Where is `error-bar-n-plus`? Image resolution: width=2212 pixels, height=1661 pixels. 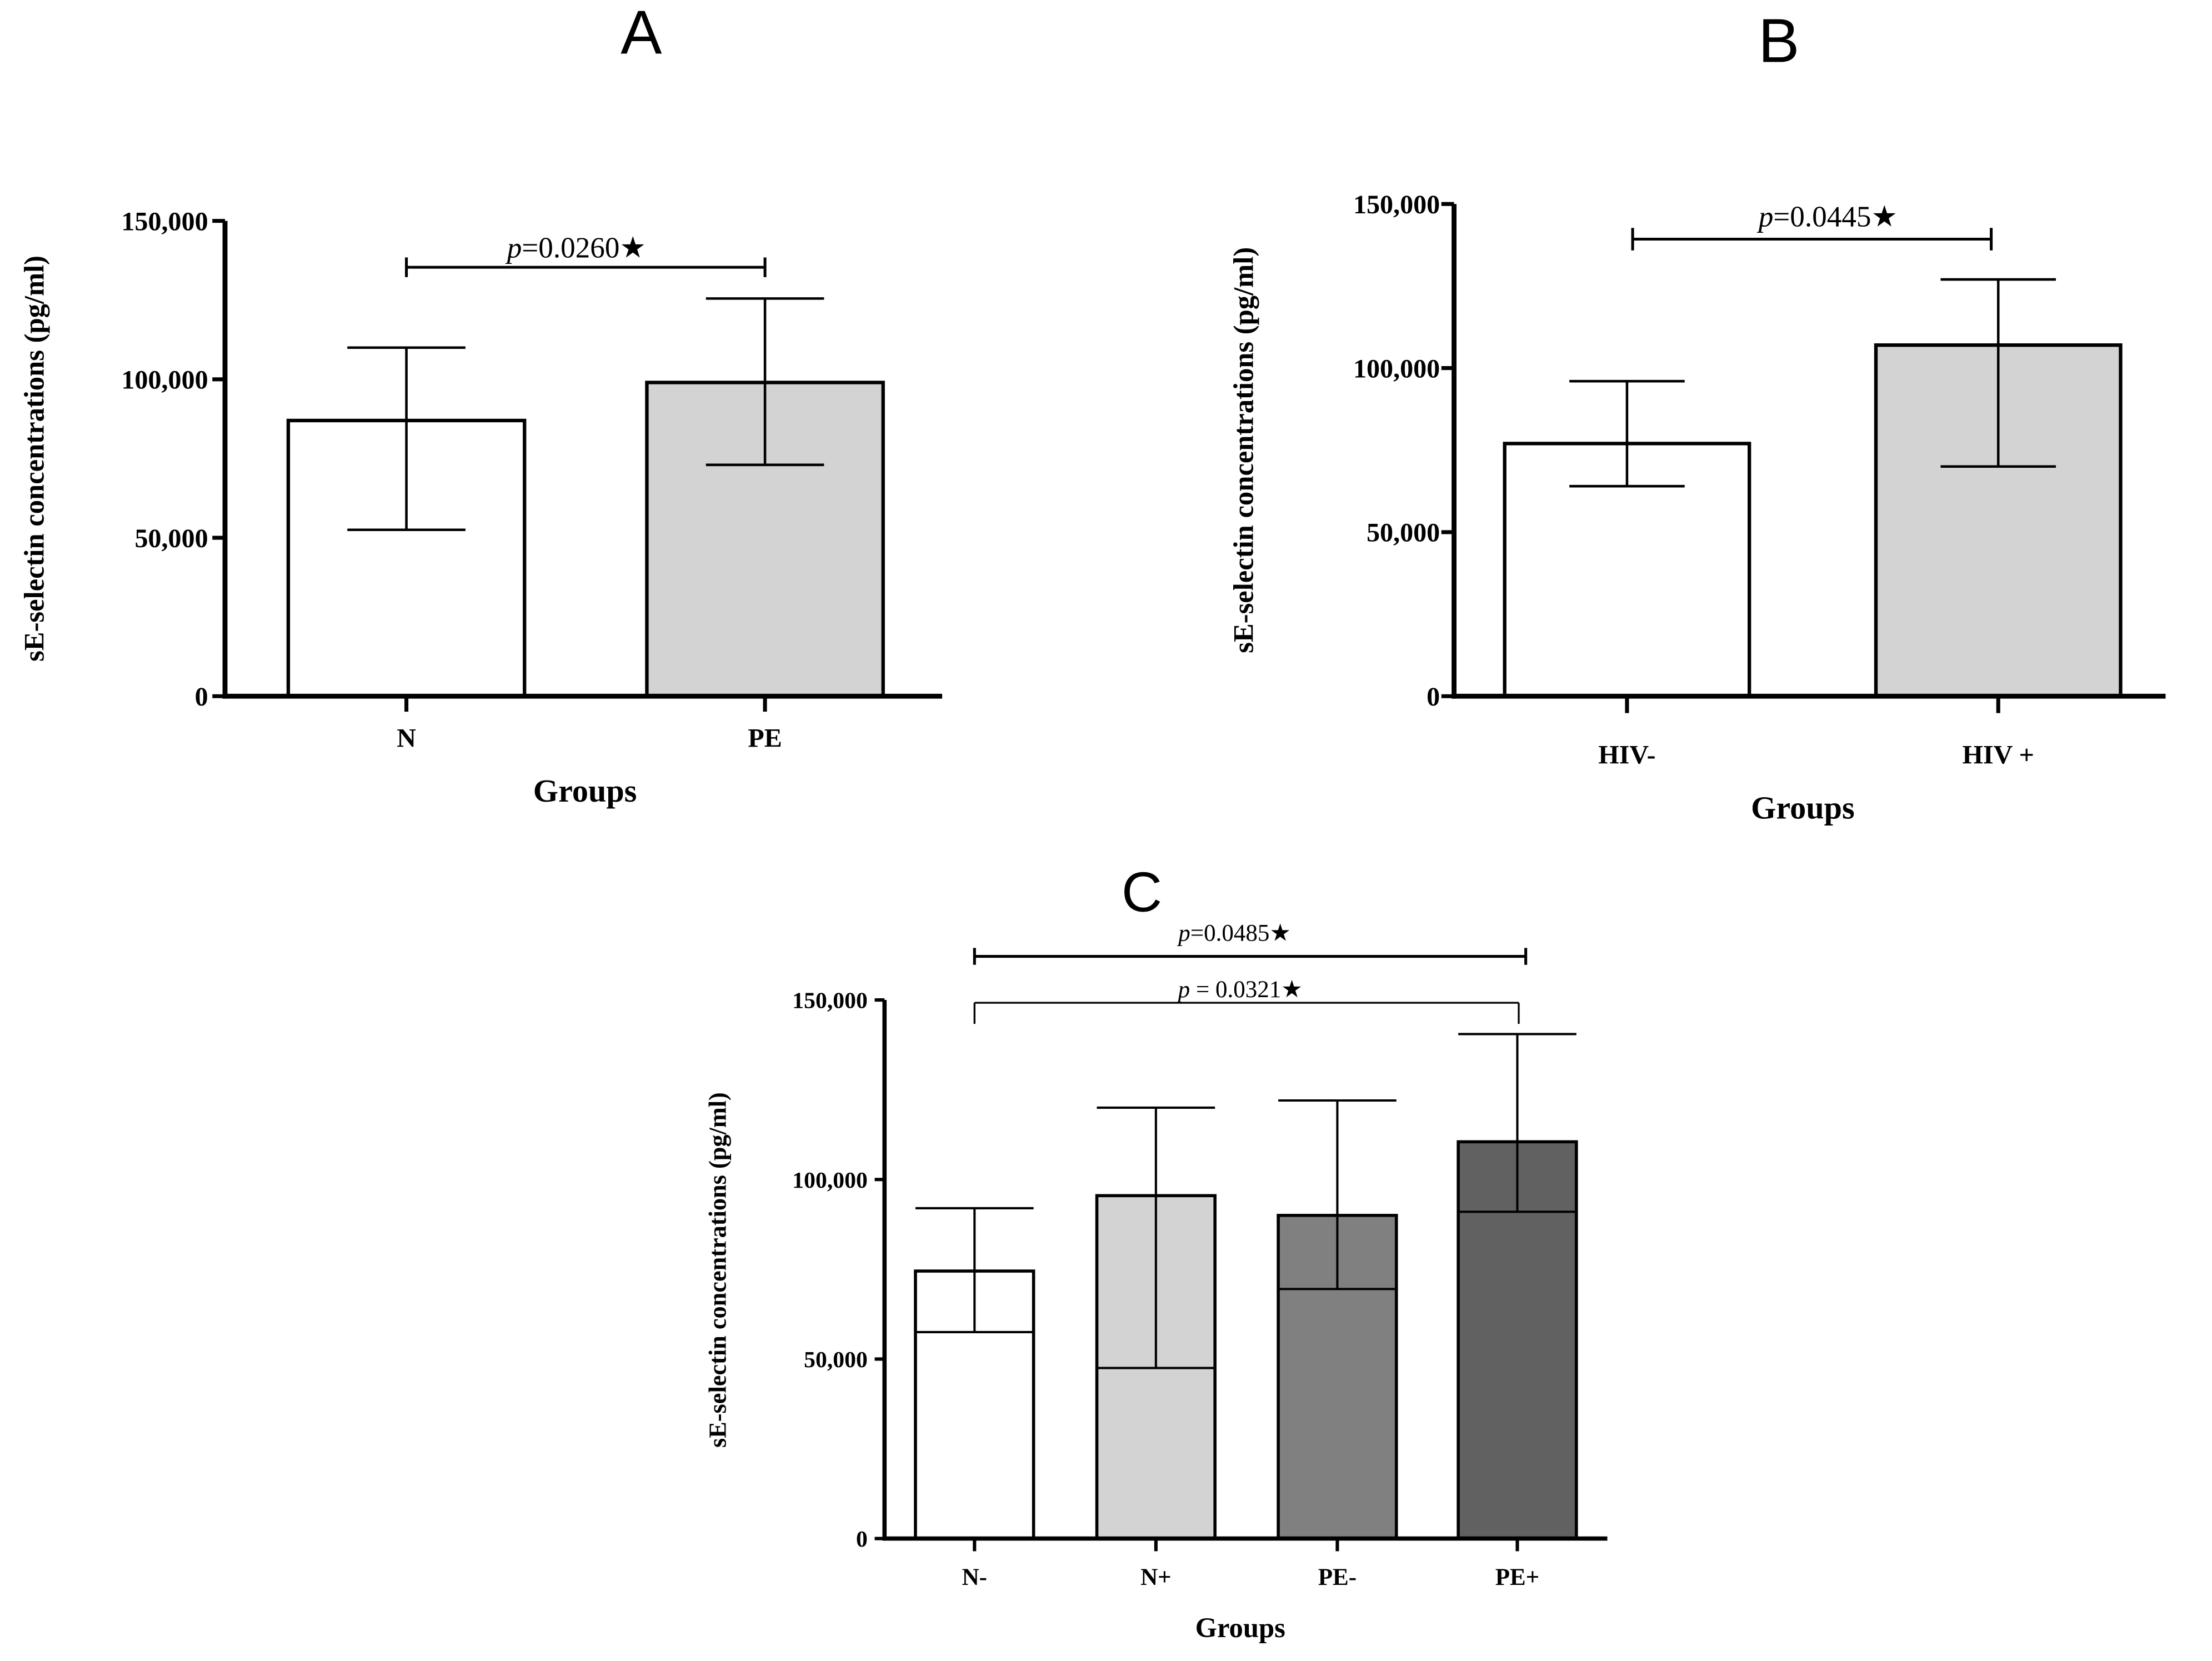 error-bar-n-plus is located at coordinates (1156, 1237).